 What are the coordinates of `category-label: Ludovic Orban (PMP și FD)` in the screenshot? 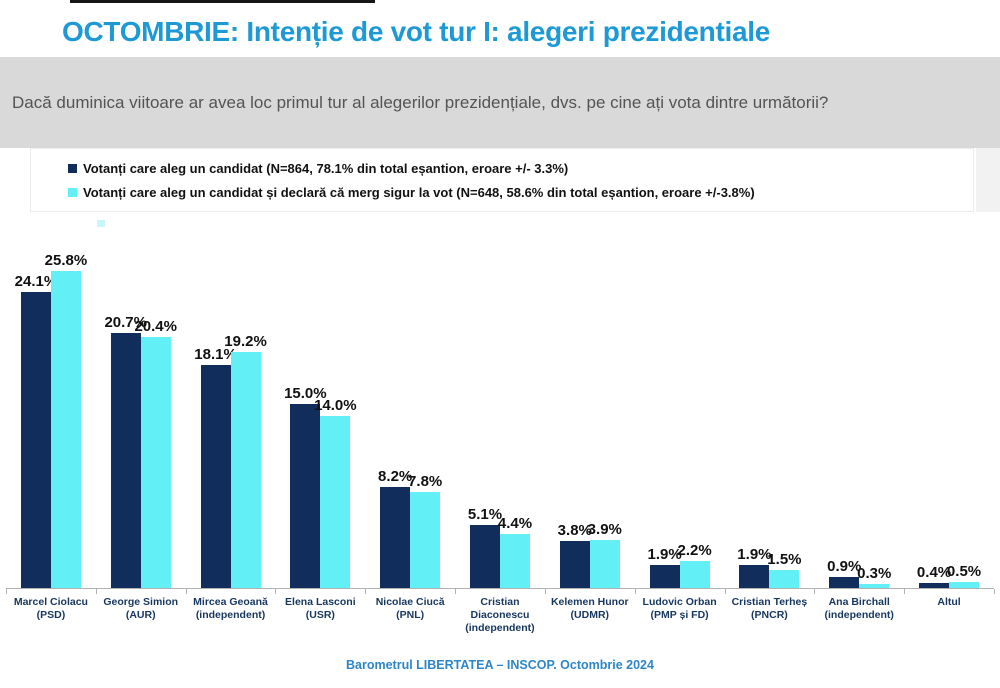 It's located at (680, 615).